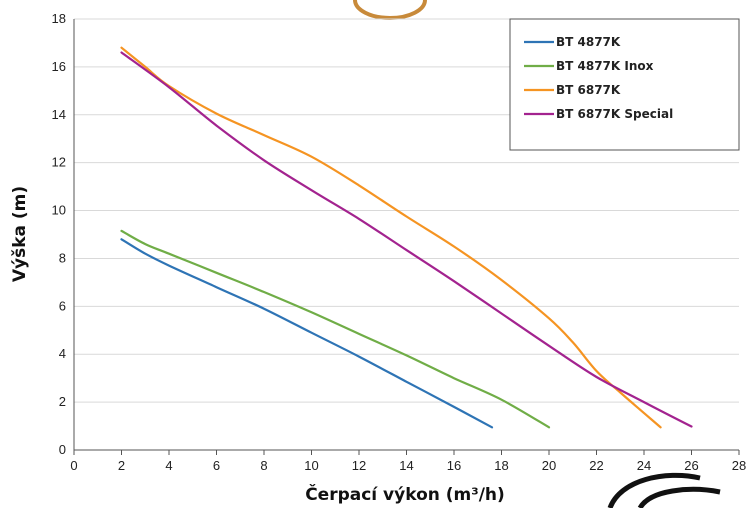 Image resolution: width=749 pixels, height=508 pixels. I want to click on legend-label-1: BT 4877K Inox, so click(605, 66).